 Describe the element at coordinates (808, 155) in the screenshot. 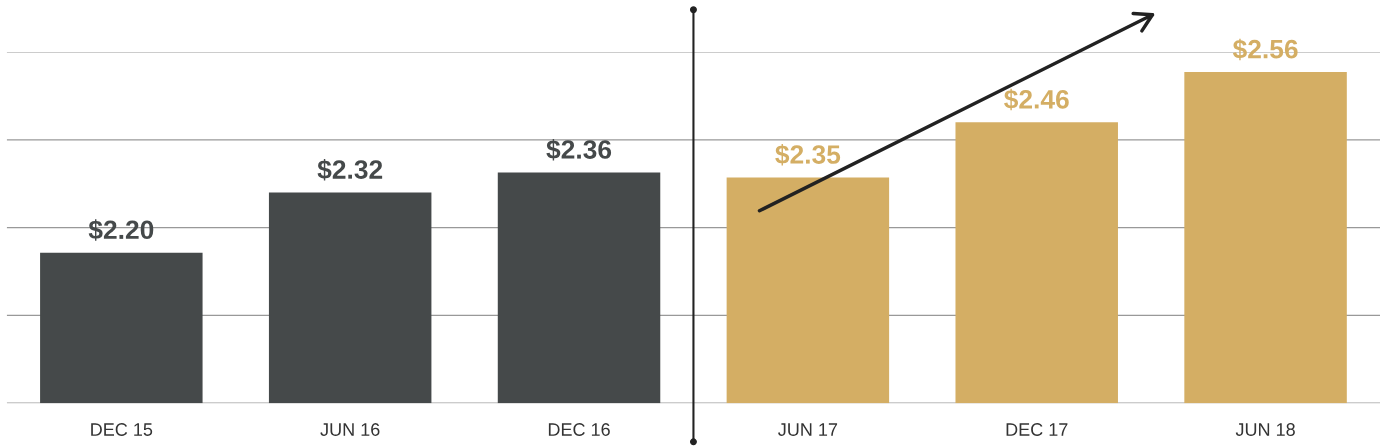

I see `data-label: $2.35` at that location.